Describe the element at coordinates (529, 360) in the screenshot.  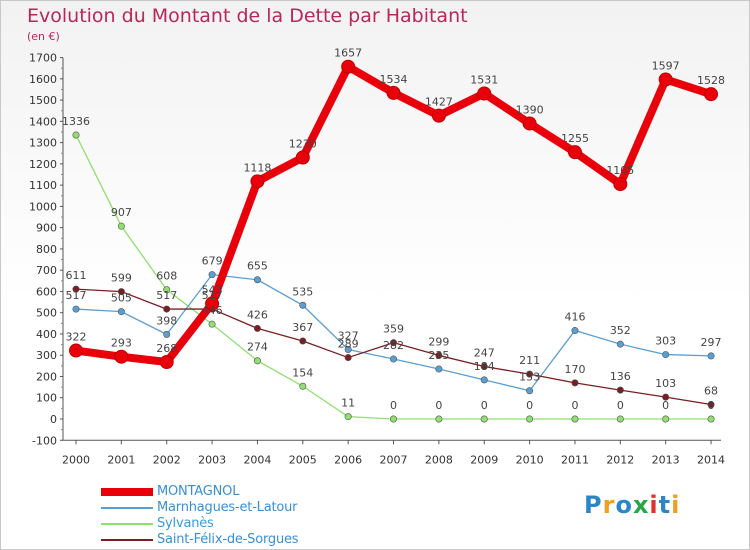
I see `data-label: 211` at that location.